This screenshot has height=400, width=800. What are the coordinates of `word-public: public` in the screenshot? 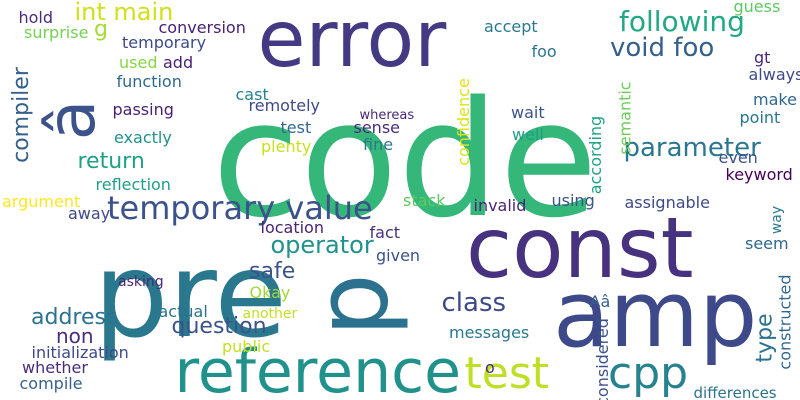 It's located at (246, 346).